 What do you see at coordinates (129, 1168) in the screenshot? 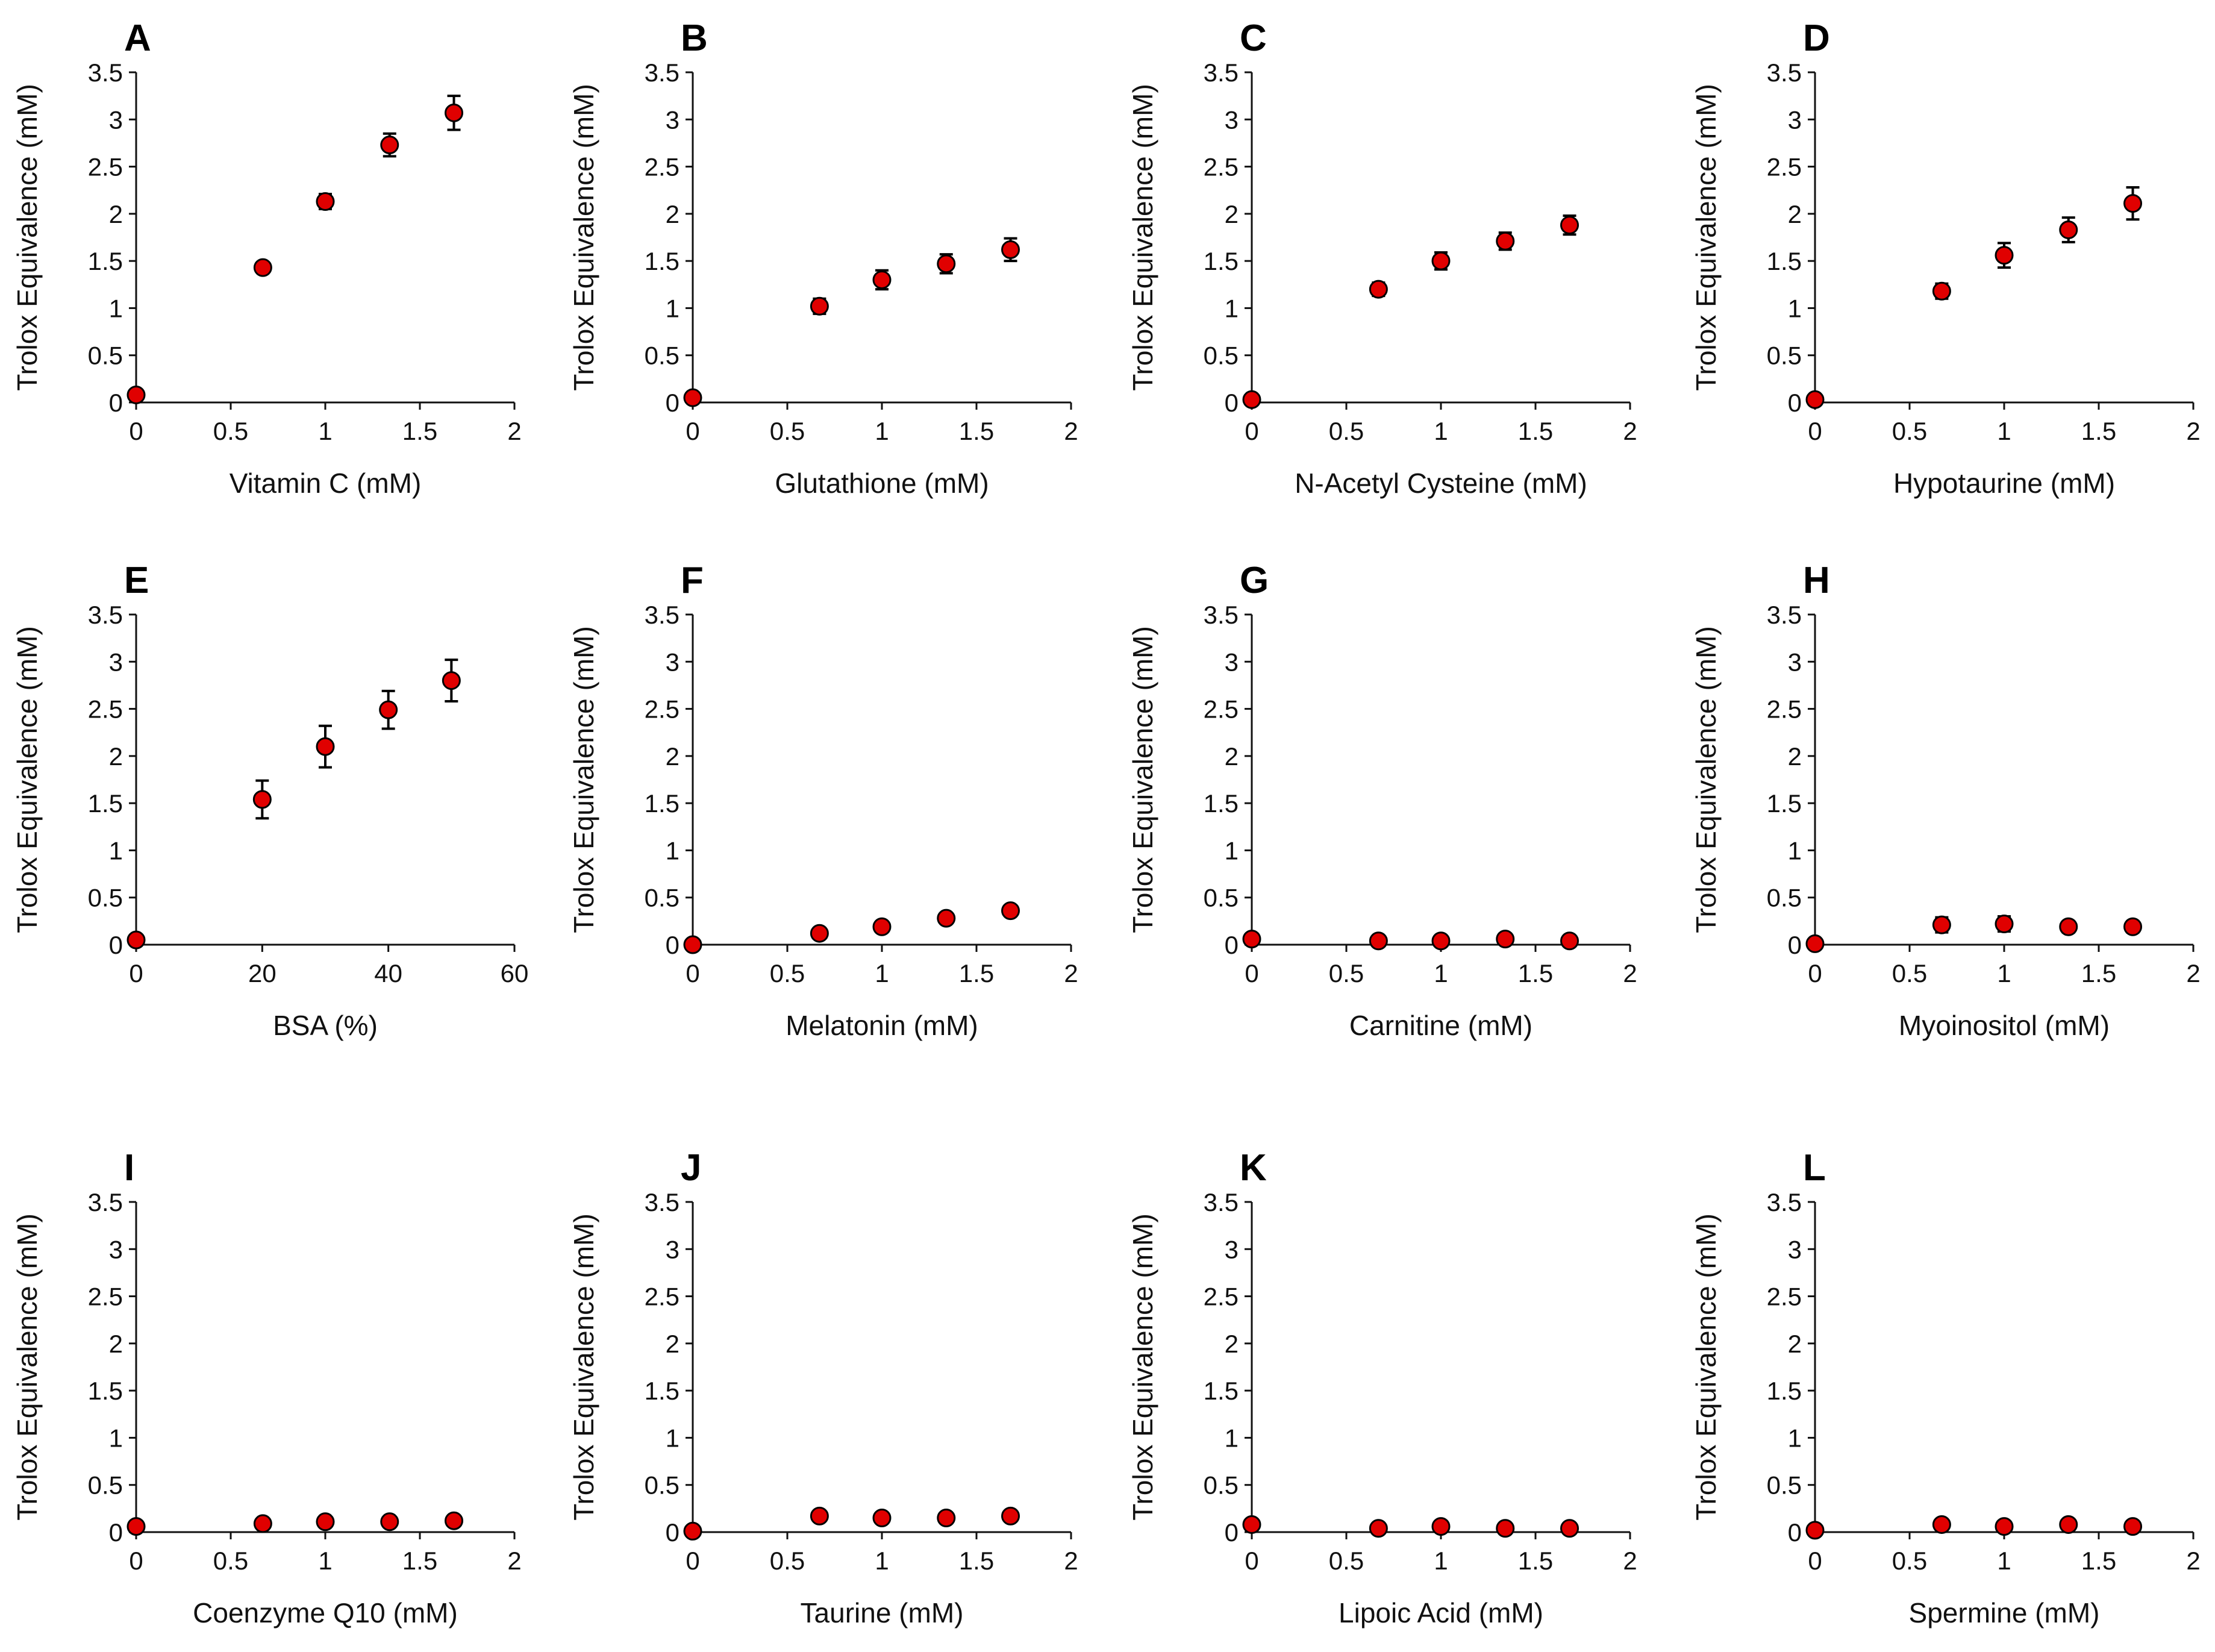
I see `panel-letter: I` at bounding box center [129, 1168].